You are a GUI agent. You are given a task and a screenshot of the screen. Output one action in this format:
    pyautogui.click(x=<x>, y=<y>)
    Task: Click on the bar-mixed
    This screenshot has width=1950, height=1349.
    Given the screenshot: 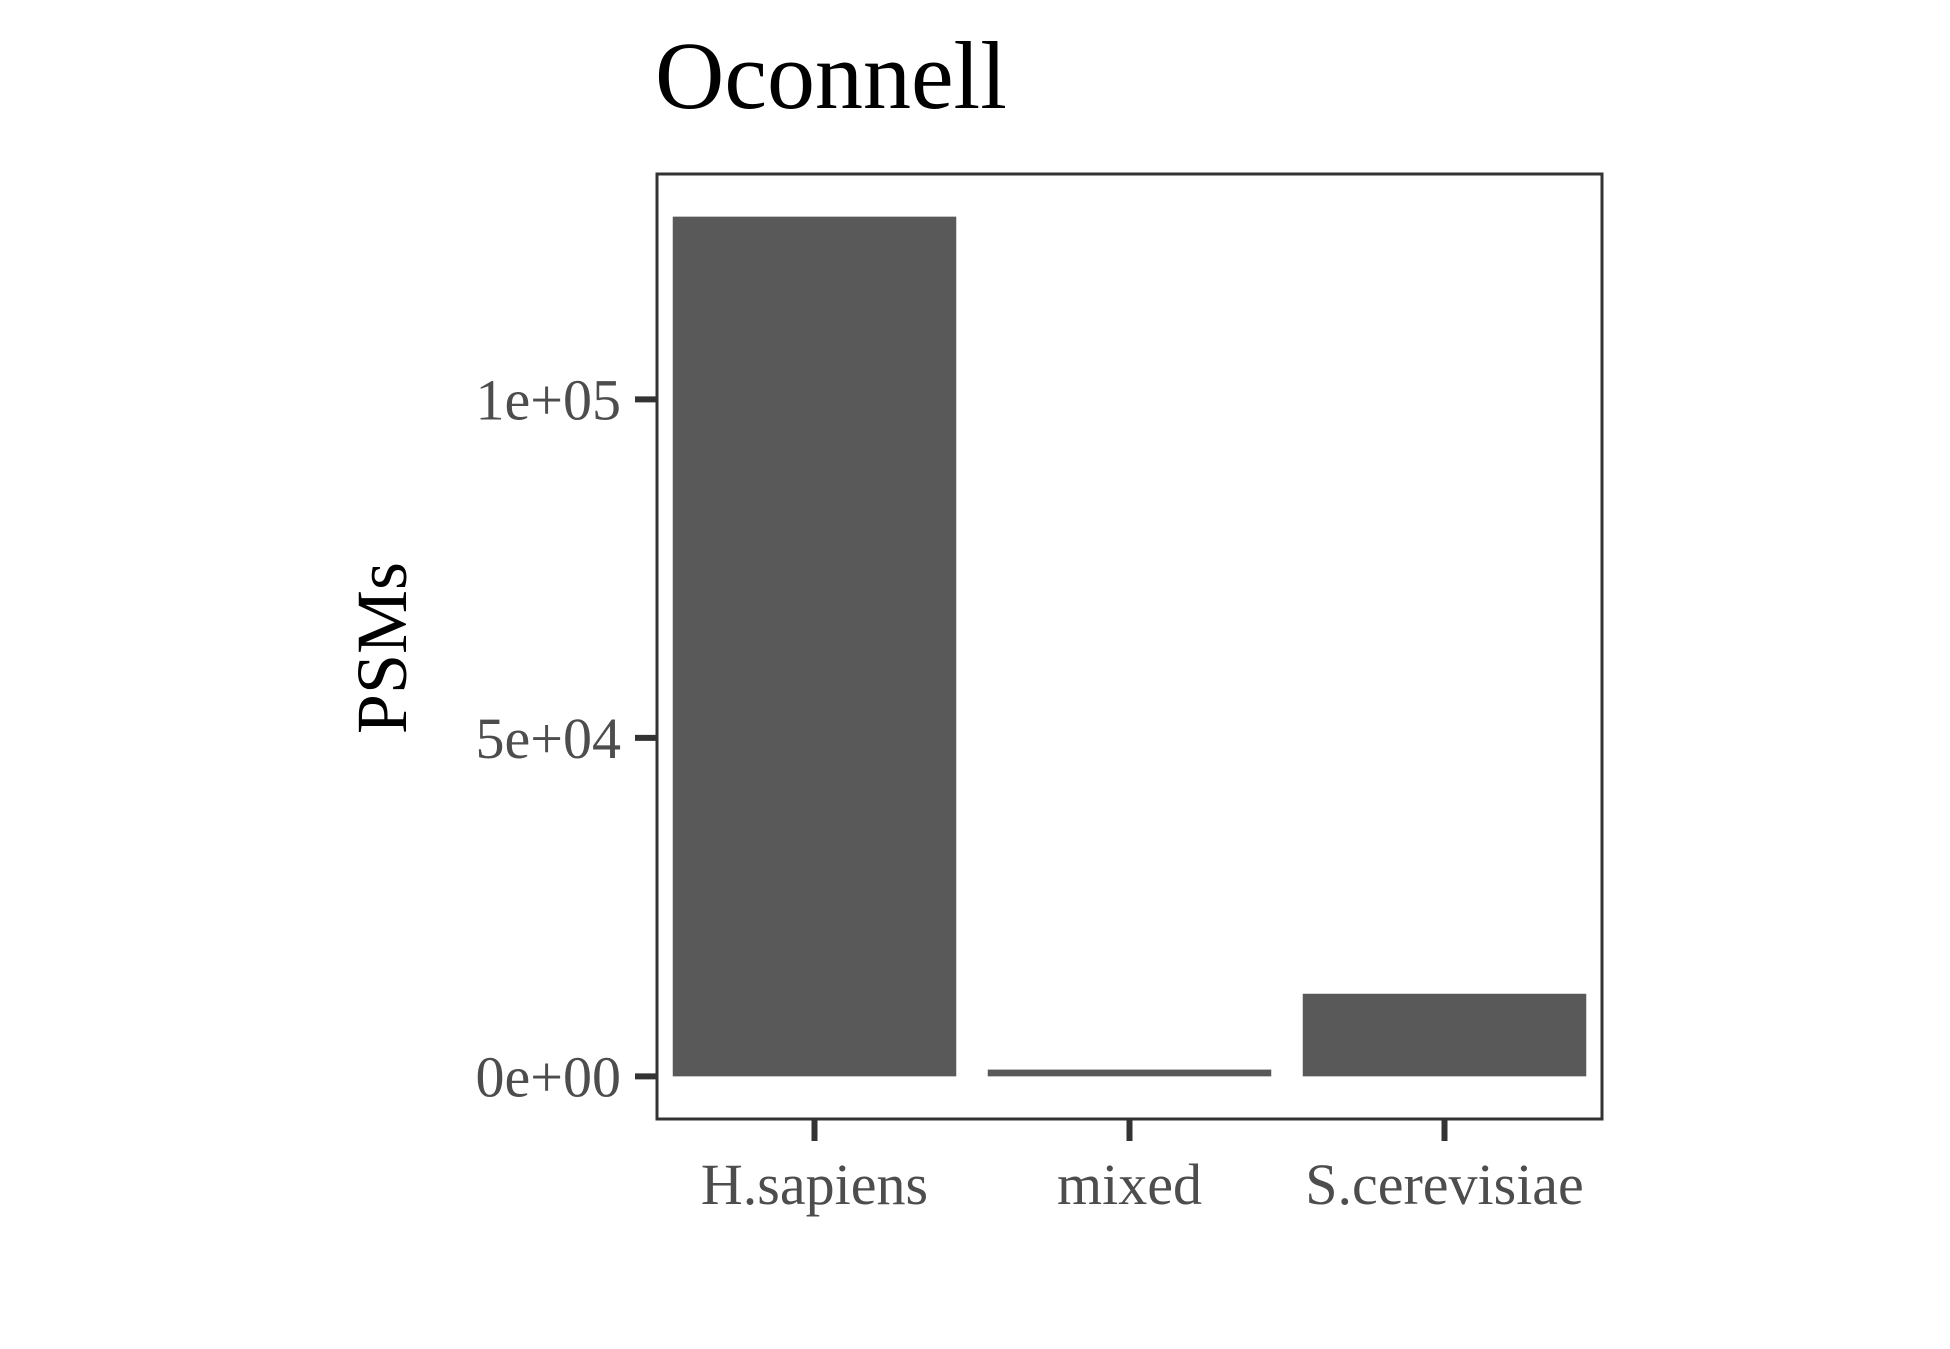 What is the action you would take?
    pyautogui.click(x=1129, y=1073)
    